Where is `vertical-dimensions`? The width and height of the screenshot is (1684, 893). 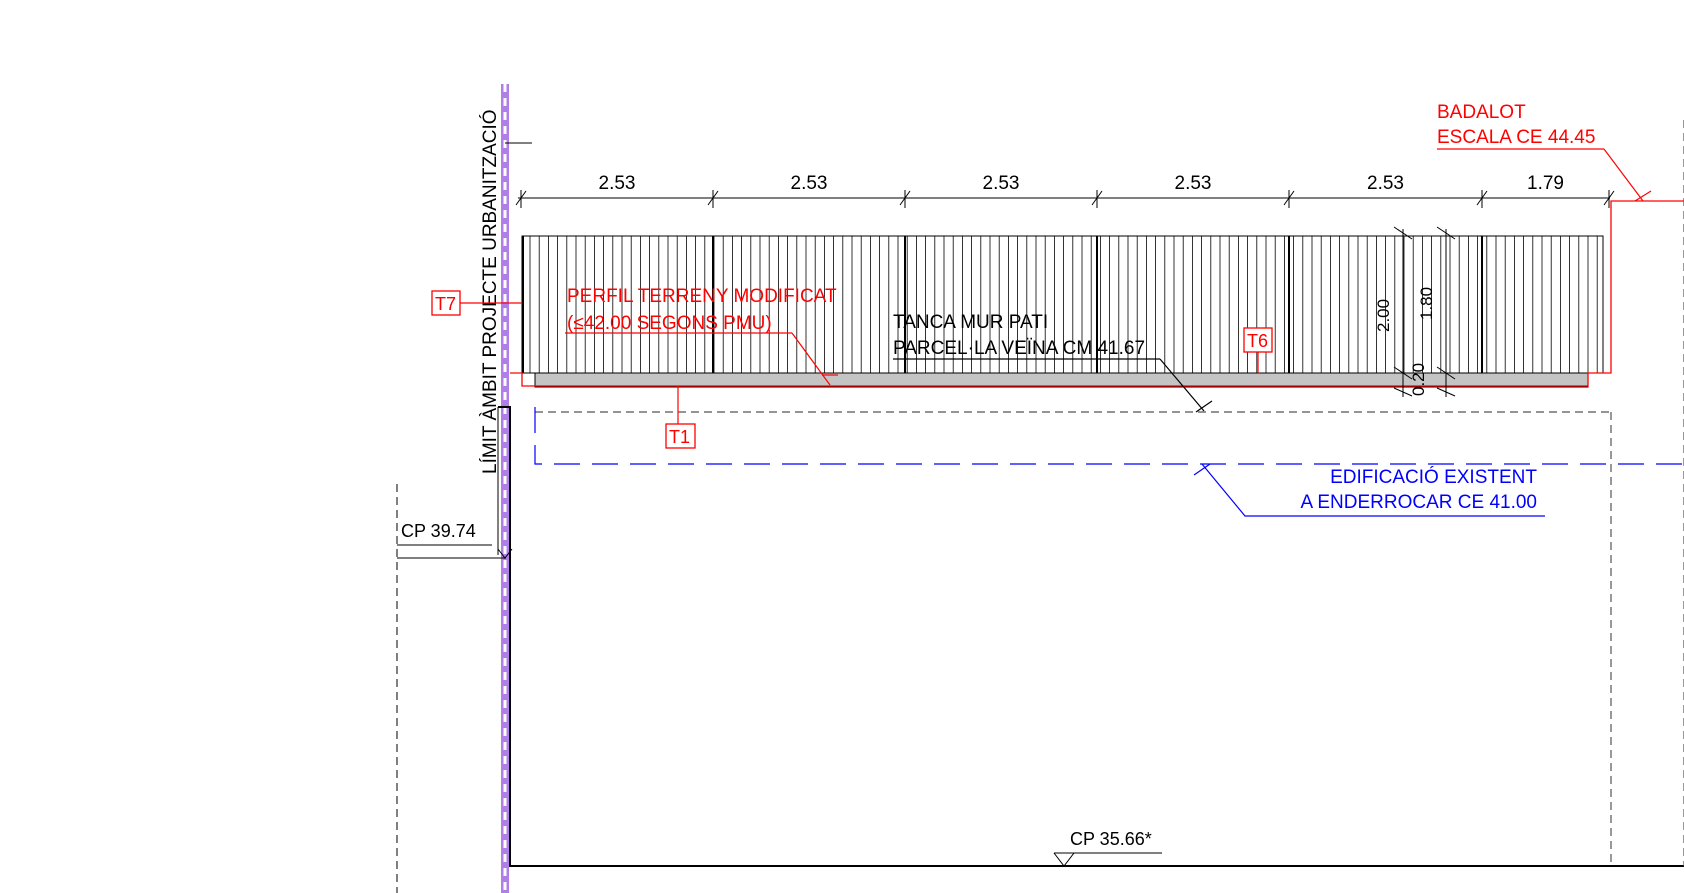 vertical-dimensions is located at coordinates (1424, 311).